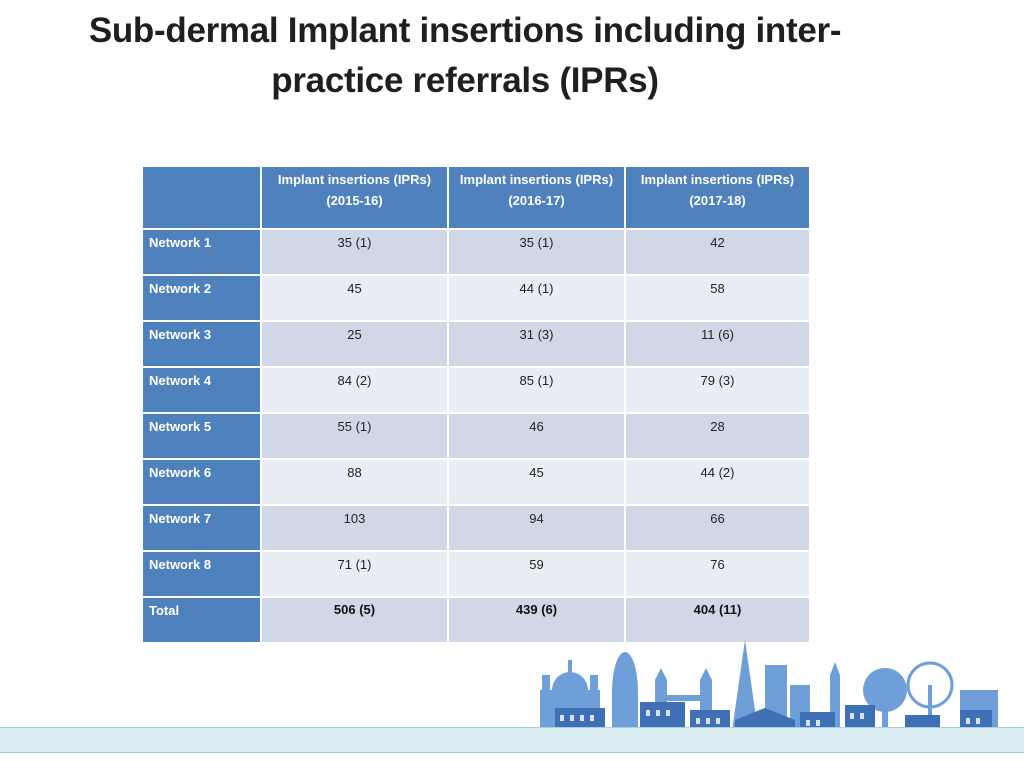 The width and height of the screenshot is (1024, 768). I want to click on row-label: Network 5, so click(201, 436).